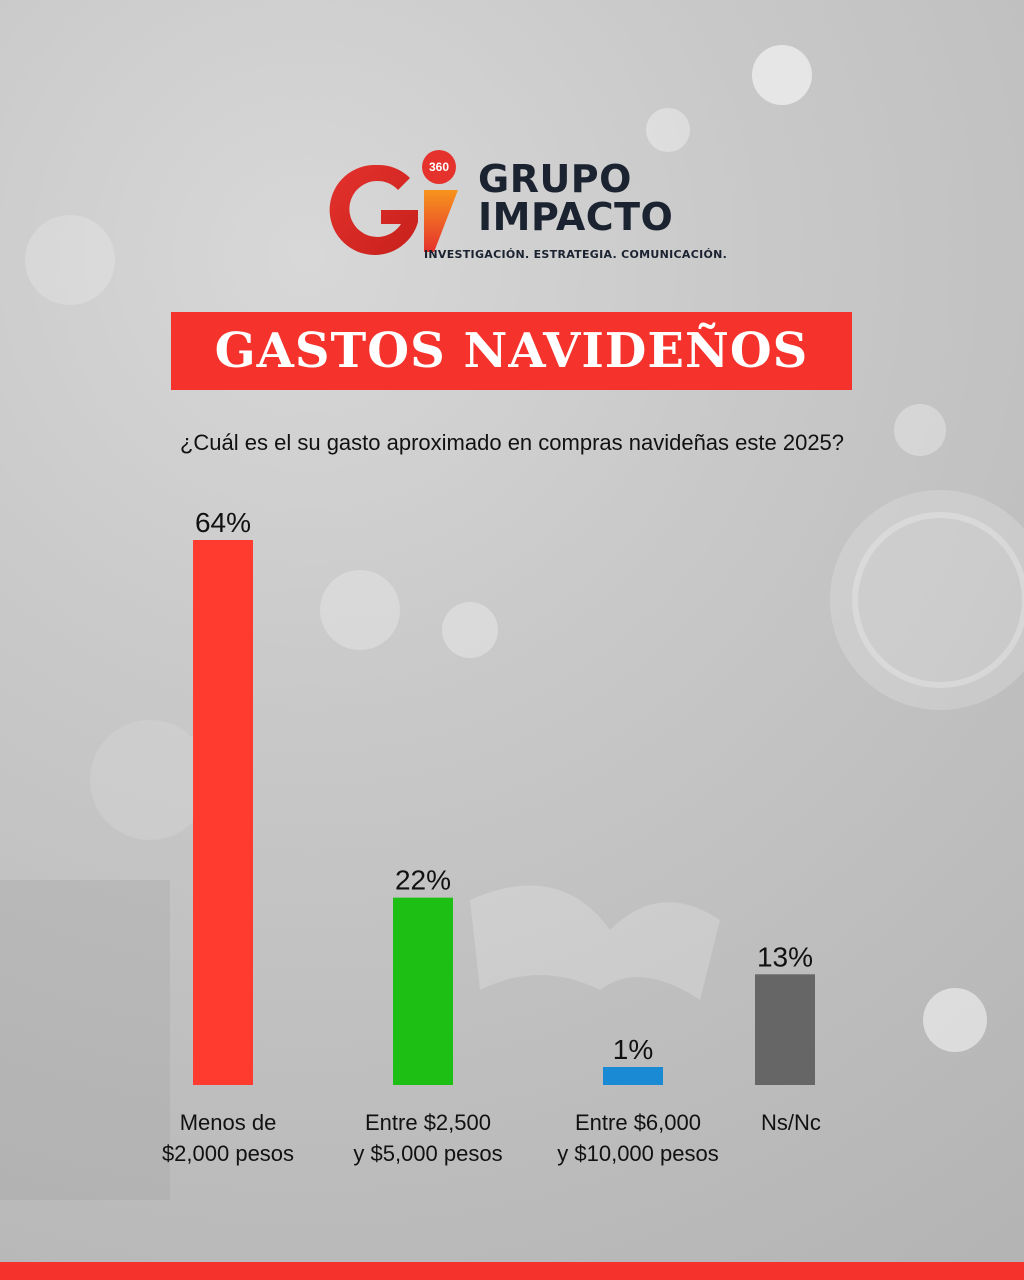 The height and width of the screenshot is (1280, 1024). I want to click on category-label-2-line-1: Entre $2,500, so click(428, 1122).